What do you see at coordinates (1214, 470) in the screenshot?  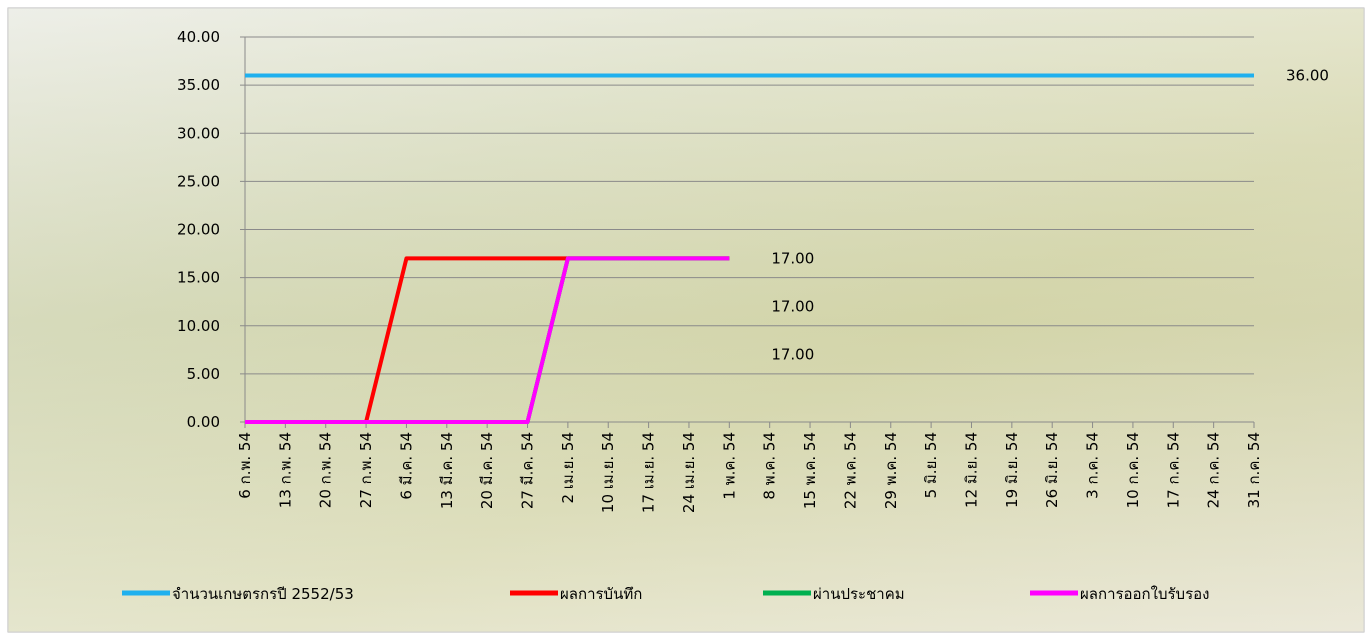 I see `x-tick-label: 24 ก.ค. 54` at bounding box center [1214, 470].